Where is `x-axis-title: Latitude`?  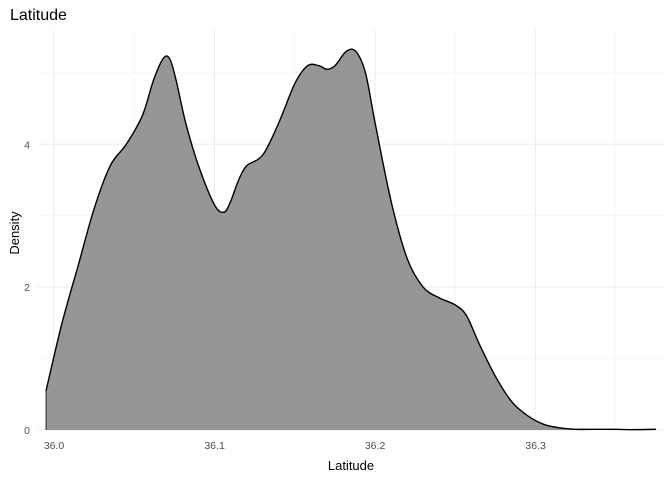 x-axis-title: Latitude is located at coordinates (351, 465).